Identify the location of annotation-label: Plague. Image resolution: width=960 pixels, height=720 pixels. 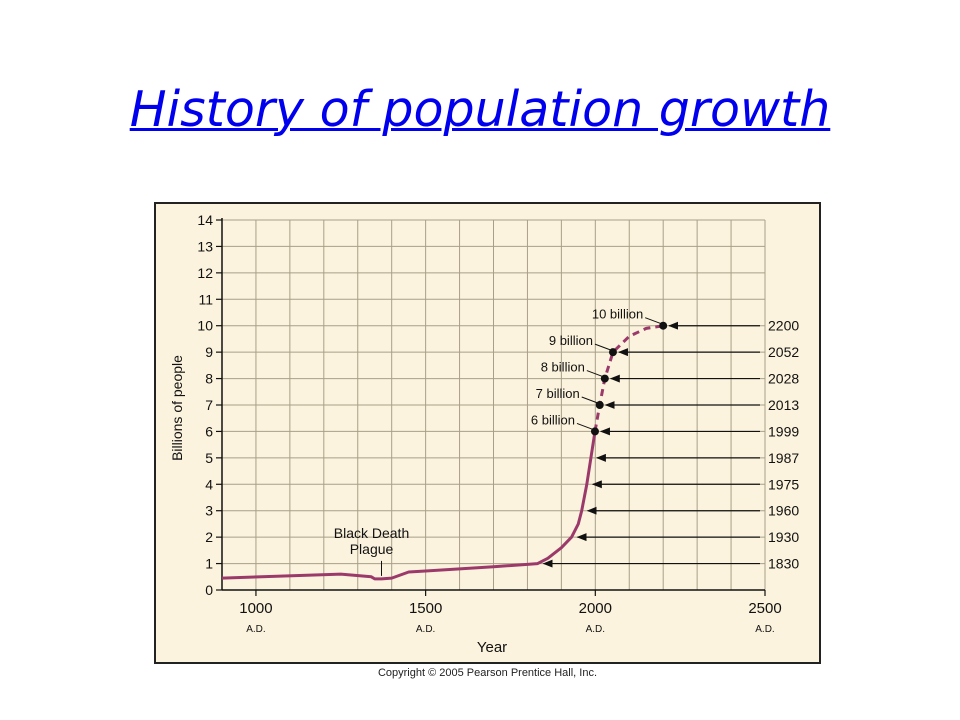
(372, 549).